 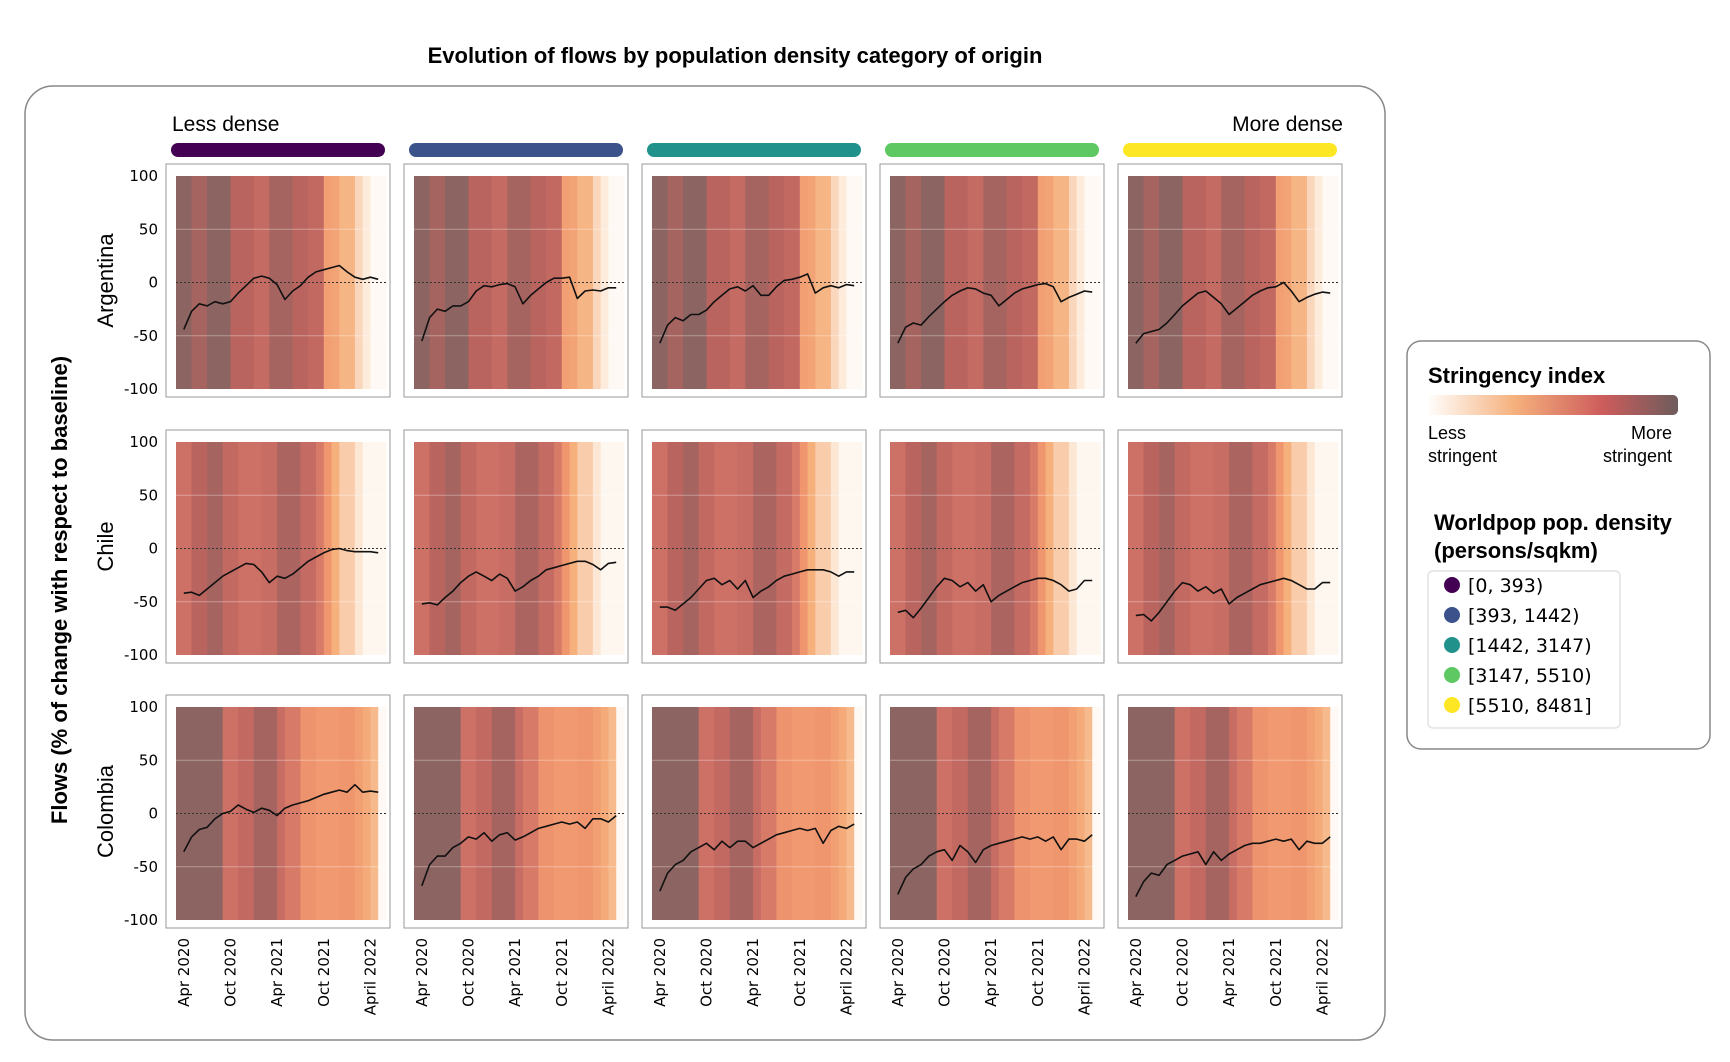 What do you see at coordinates (1287, 124) in the screenshot?
I see `more-dense-label: More dense` at bounding box center [1287, 124].